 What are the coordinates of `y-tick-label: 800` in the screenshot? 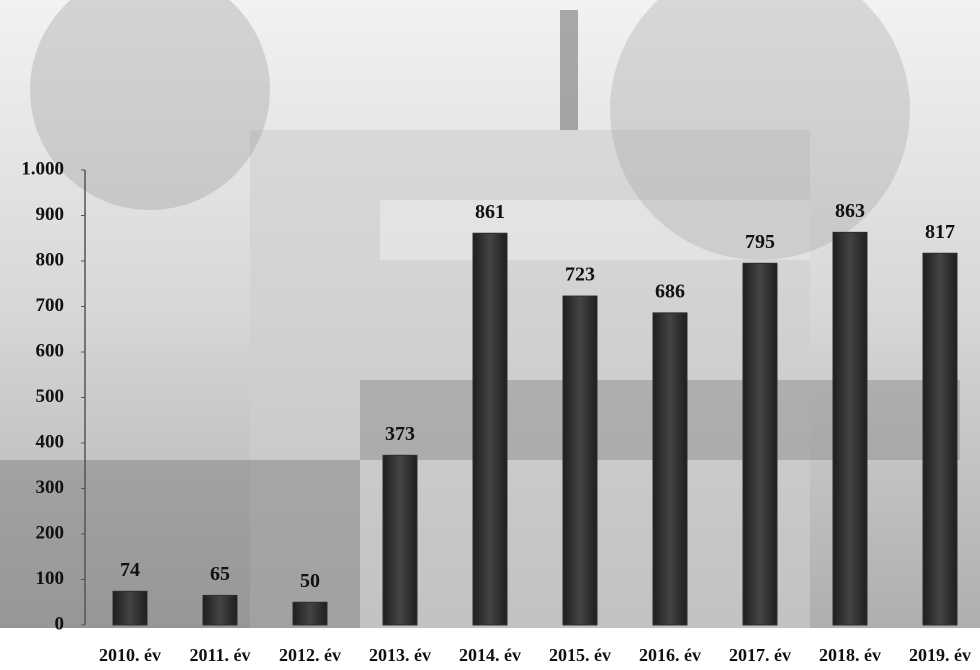 It's located at (50, 259).